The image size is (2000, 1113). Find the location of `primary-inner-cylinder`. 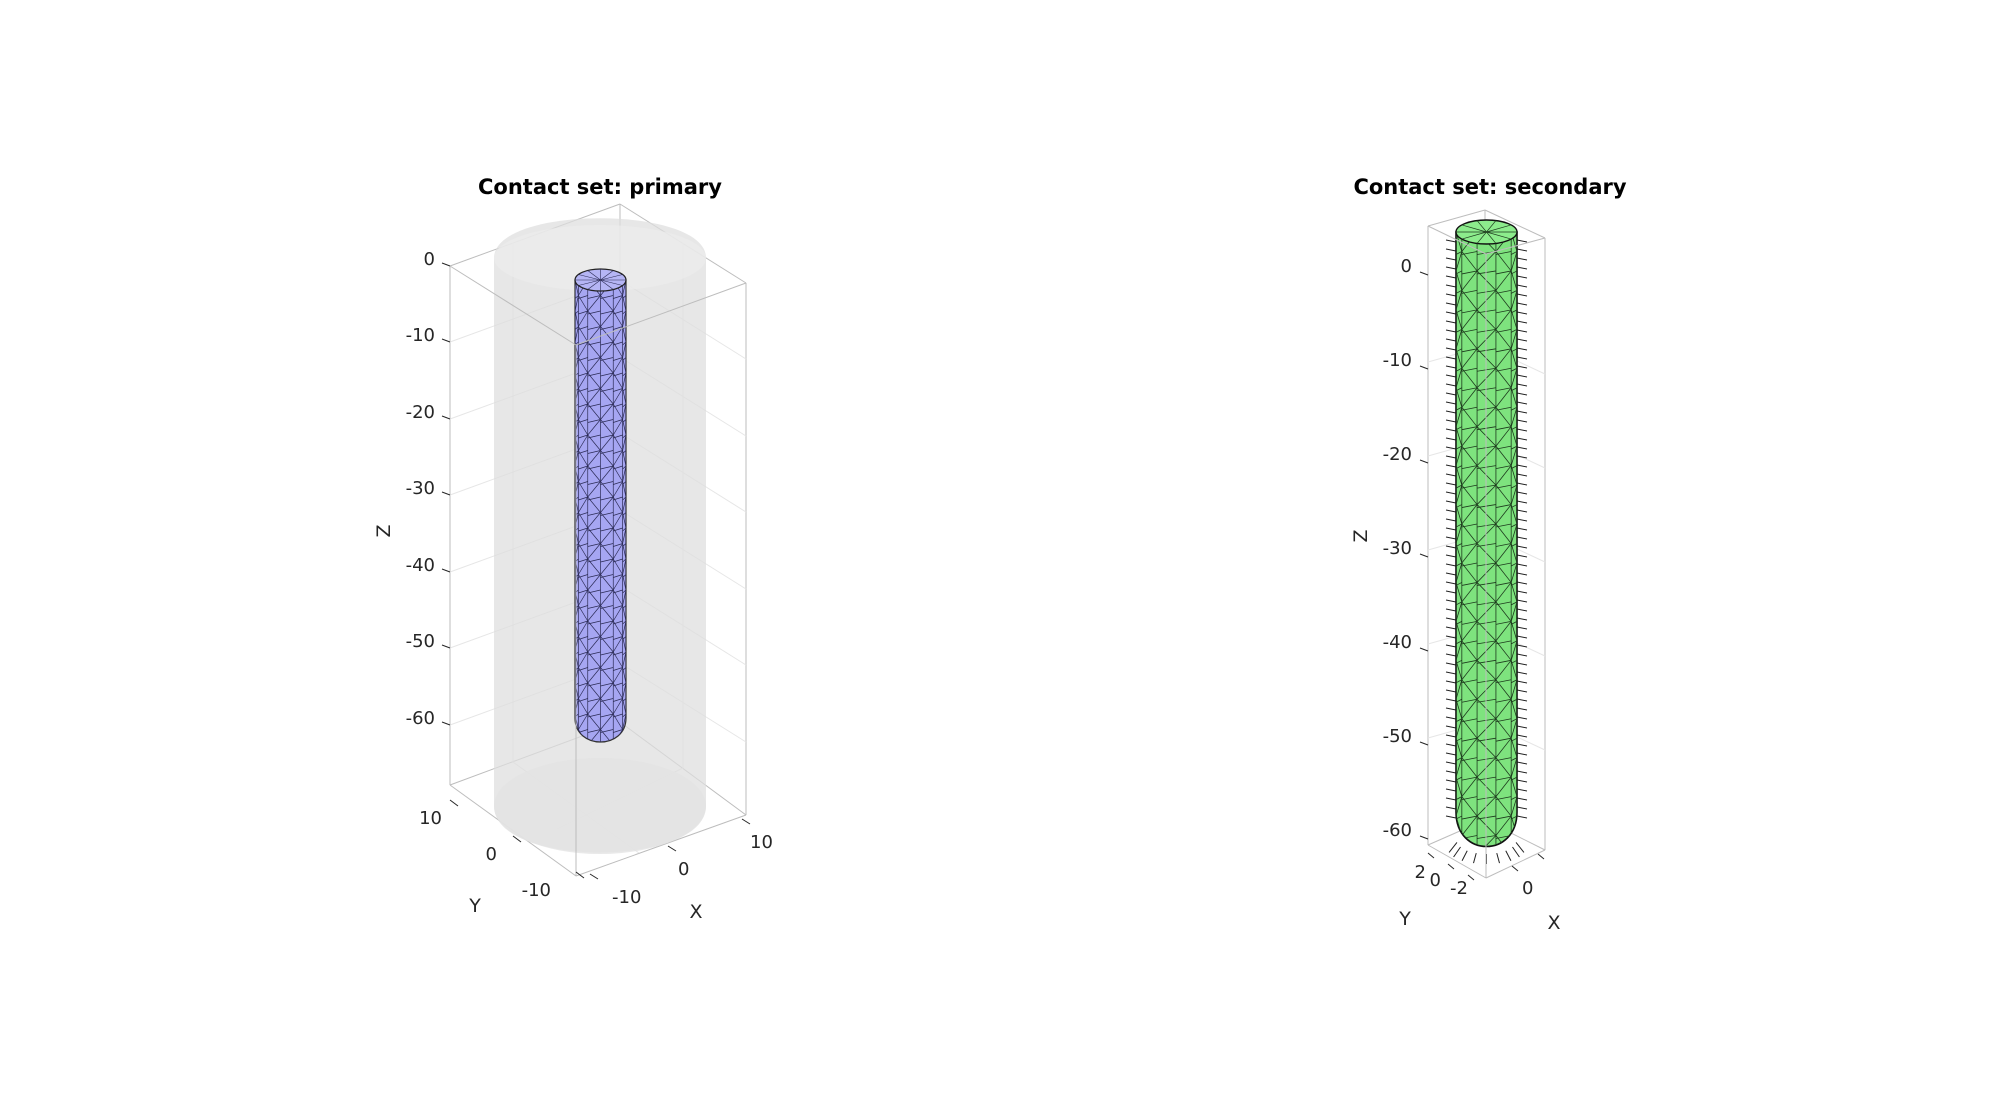

primary-inner-cylinder is located at coordinates (600, 505).